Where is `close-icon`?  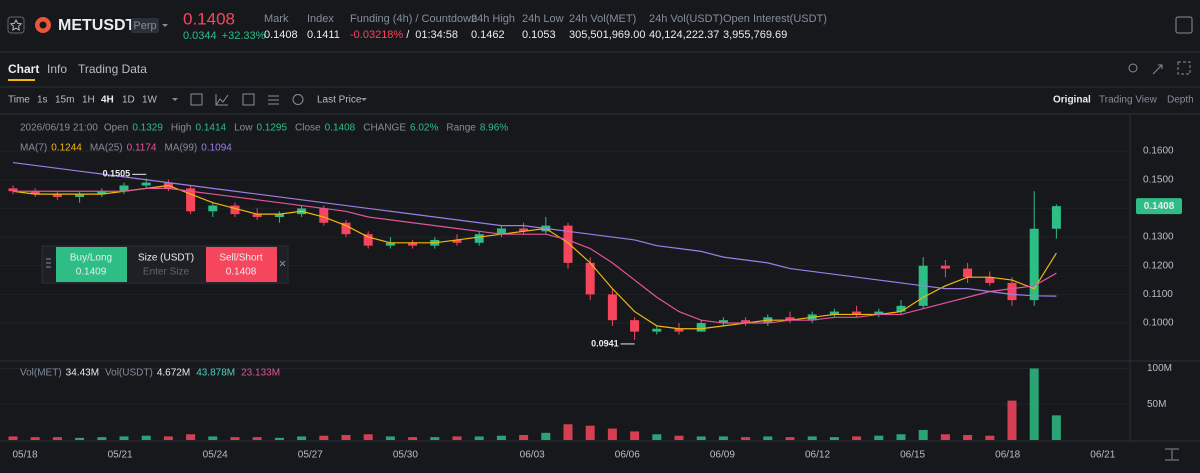 close-icon is located at coordinates (282, 263).